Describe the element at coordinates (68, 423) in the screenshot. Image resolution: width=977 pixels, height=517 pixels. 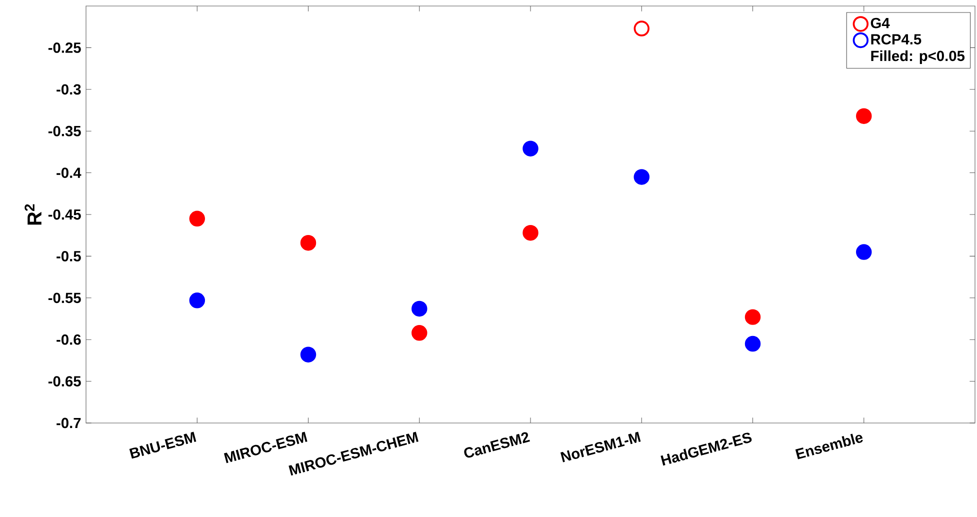
I see `y-tick-label: -0.7` at that location.